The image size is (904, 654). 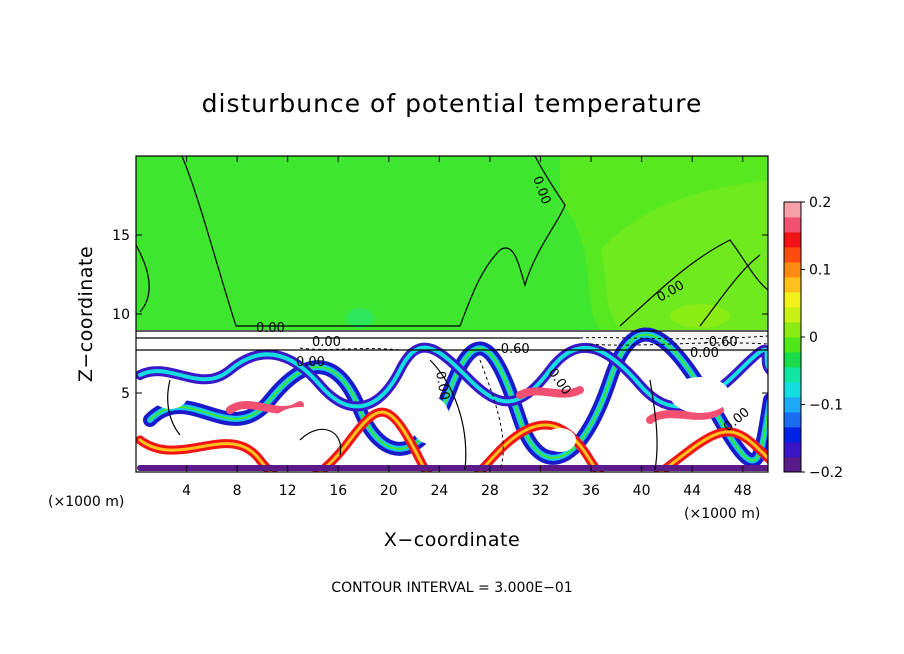 What do you see at coordinates (822, 338) in the screenshot?
I see `colorbar-ticks: 0.2 0.1 0 −0.1 −0.2` at bounding box center [822, 338].